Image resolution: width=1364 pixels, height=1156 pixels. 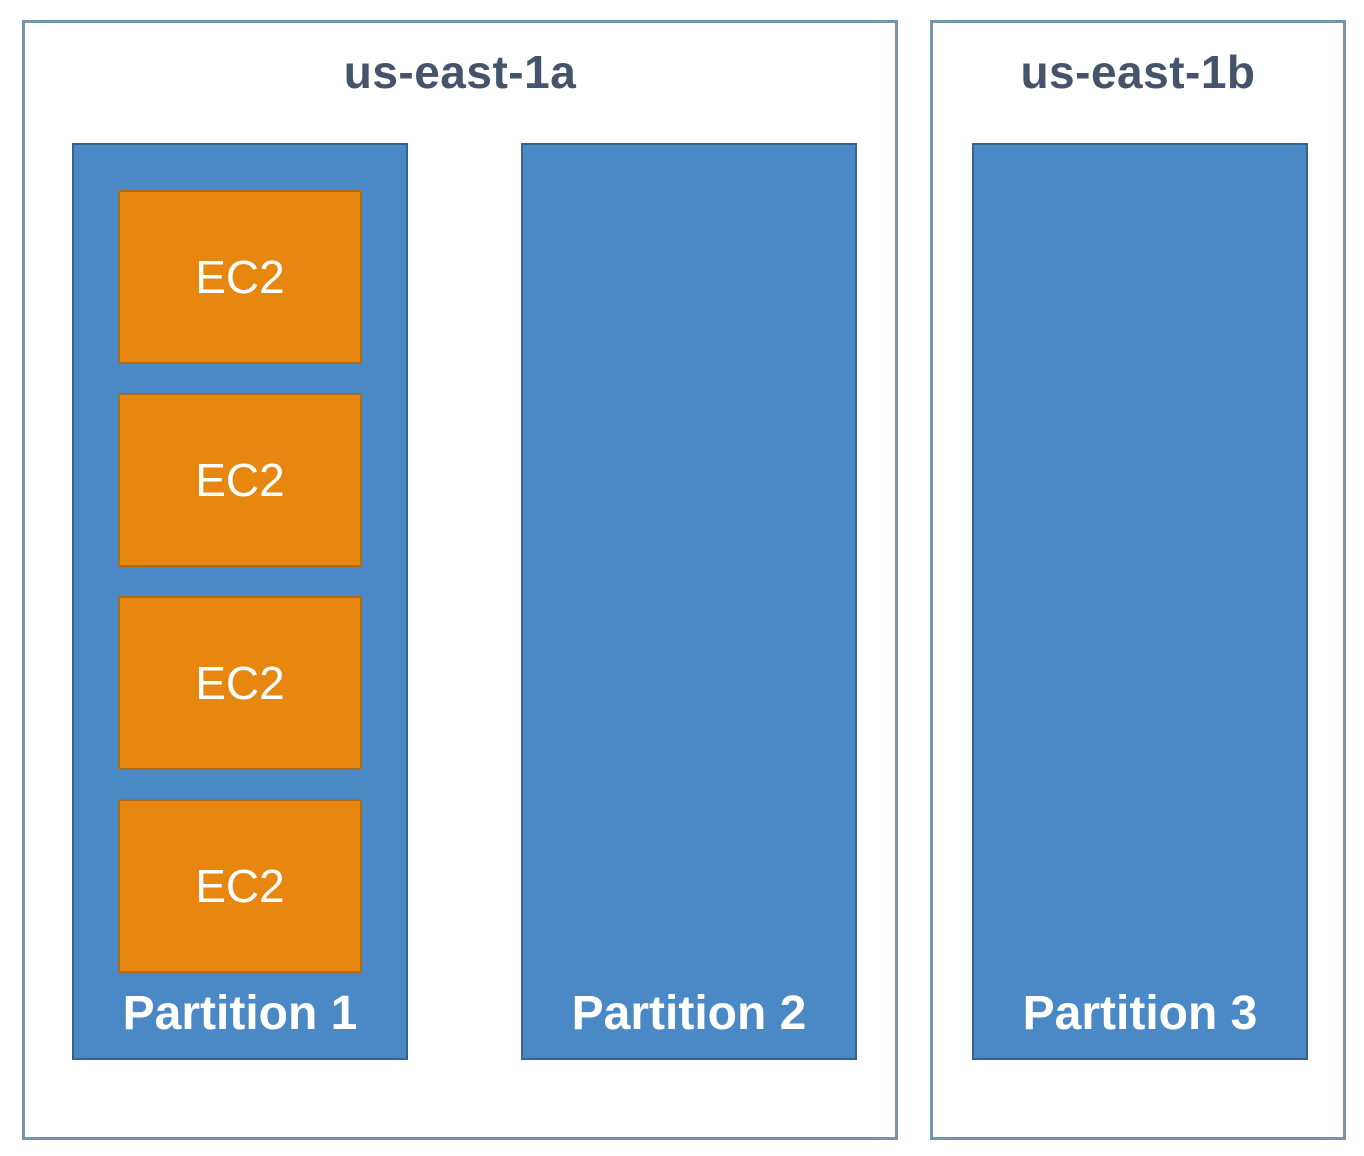 I want to click on partition-label-2: Partition 2, so click(x=689, y=1013).